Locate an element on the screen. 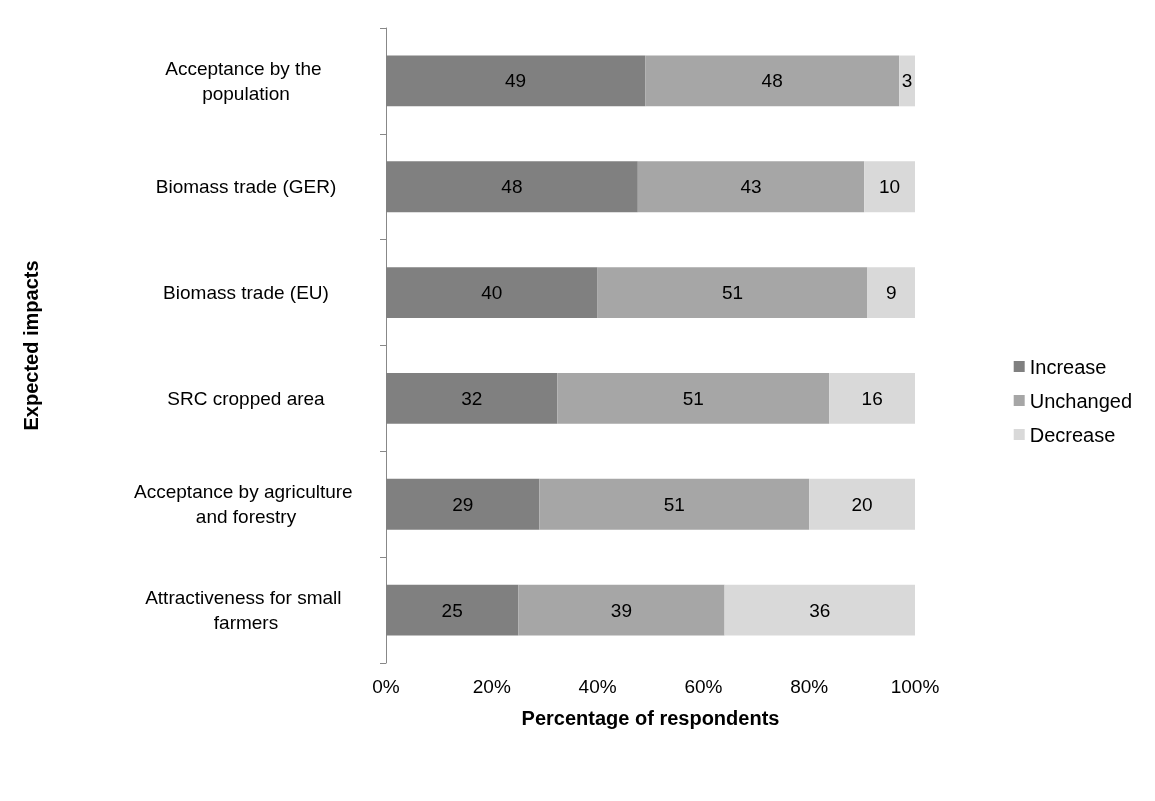  data-label: 43 is located at coordinates (751, 187).